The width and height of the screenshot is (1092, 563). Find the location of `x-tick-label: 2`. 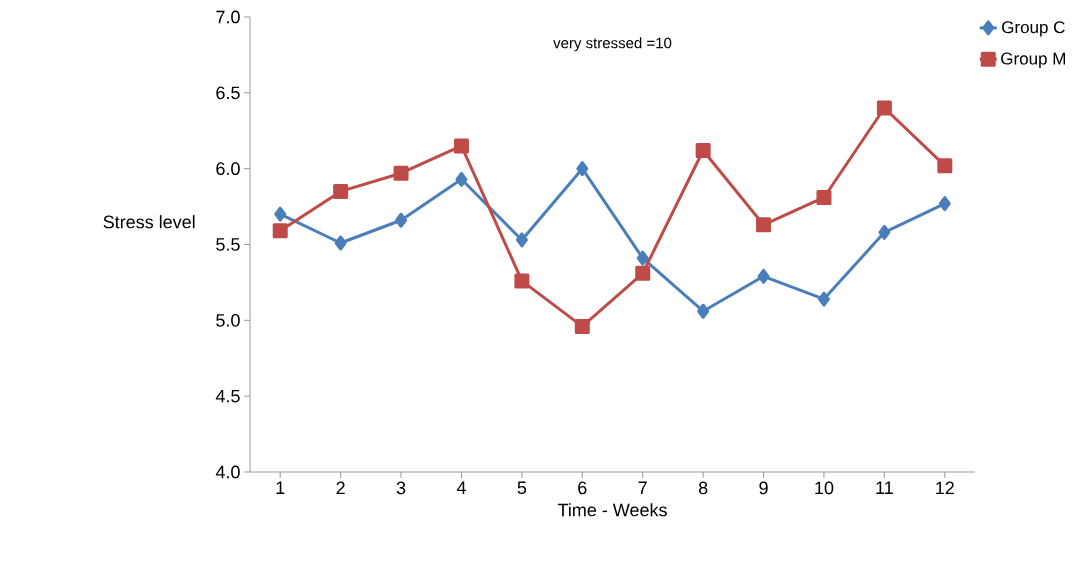

x-tick-label: 2 is located at coordinates (340, 488).